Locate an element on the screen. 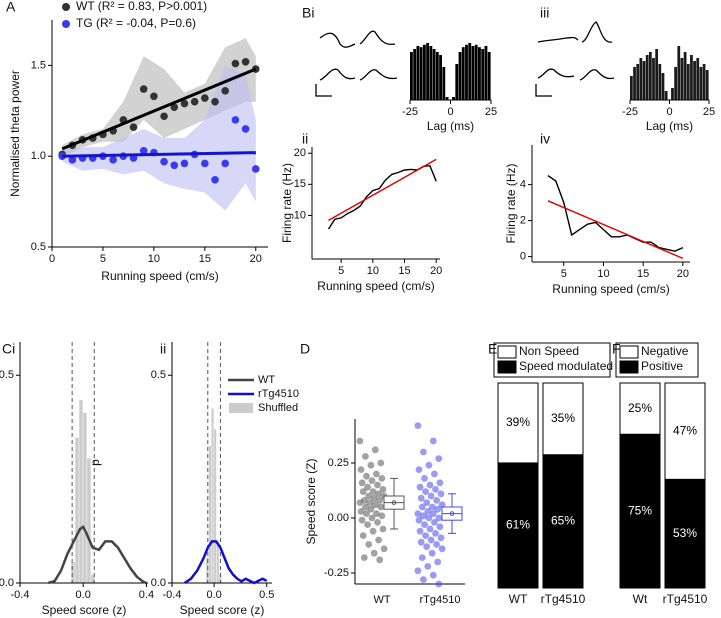 This screenshot has height=618, width=721. mean is located at coordinates (394, 502).